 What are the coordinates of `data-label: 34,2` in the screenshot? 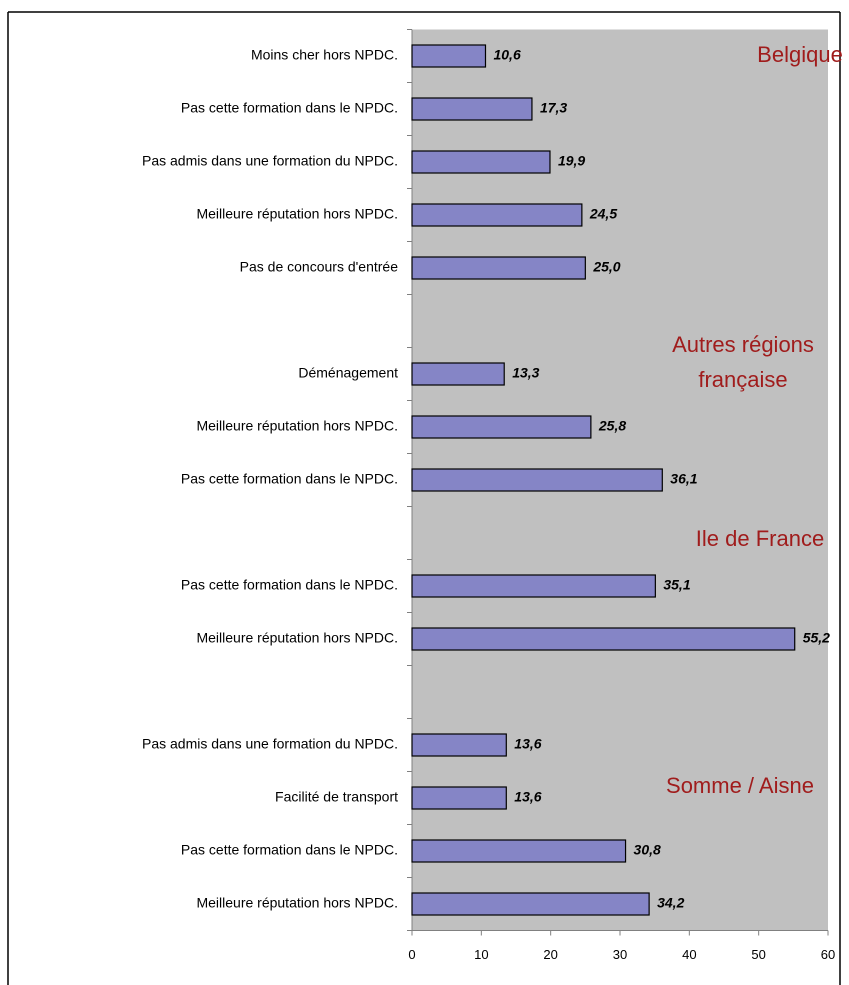 It's located at (670, 903).